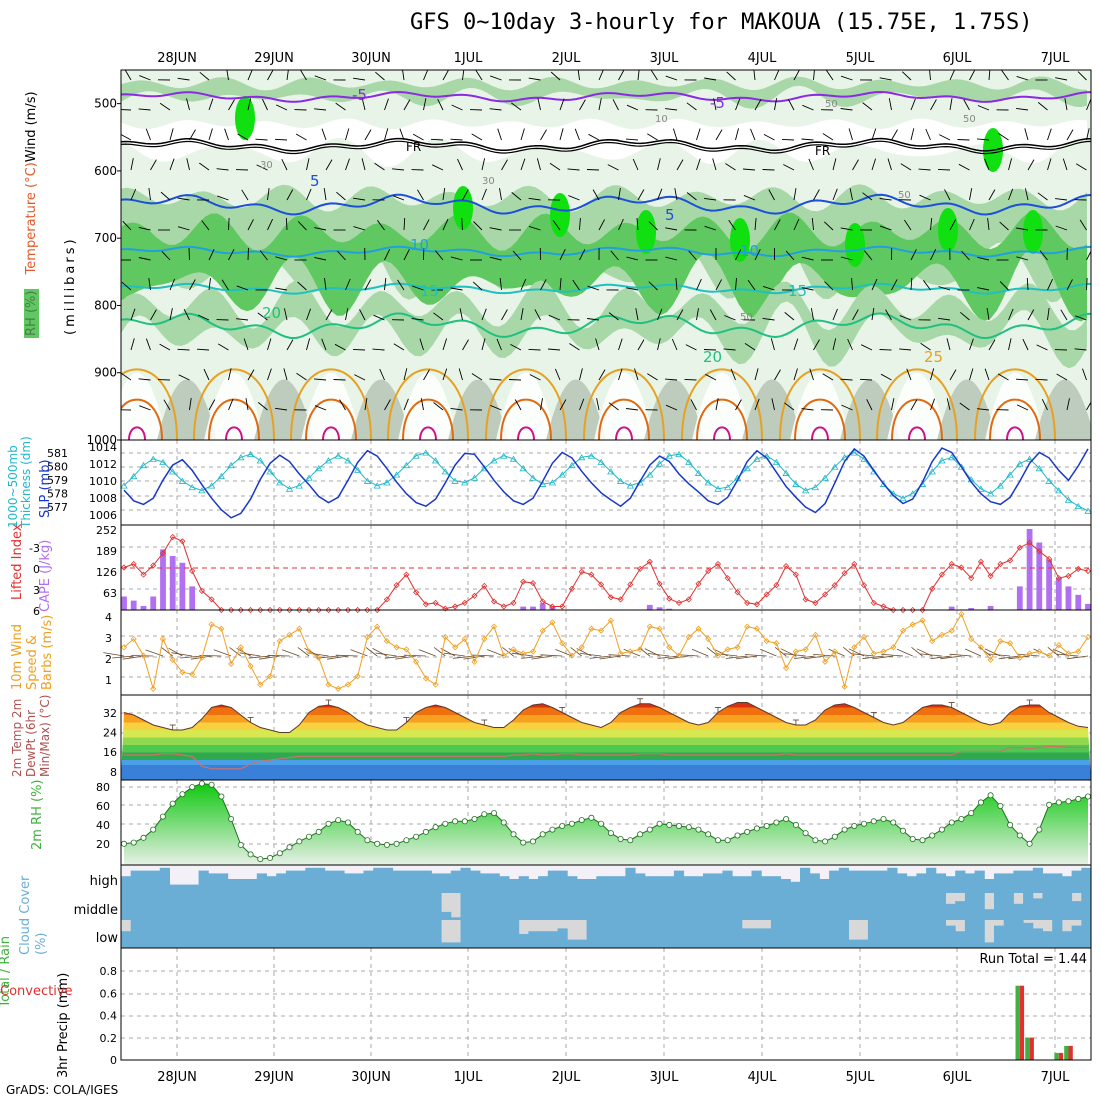  What do you see at coordinates (606, 821) in the screenshot?
I see `rh2m-line` at bounding box center [606, 821].